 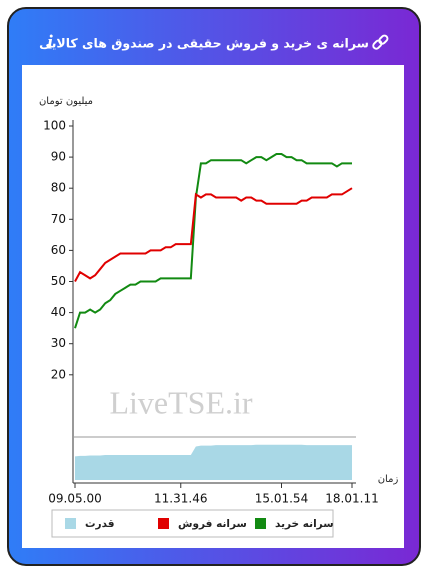 I want to click on link-icon, so click(x=380, y=42).